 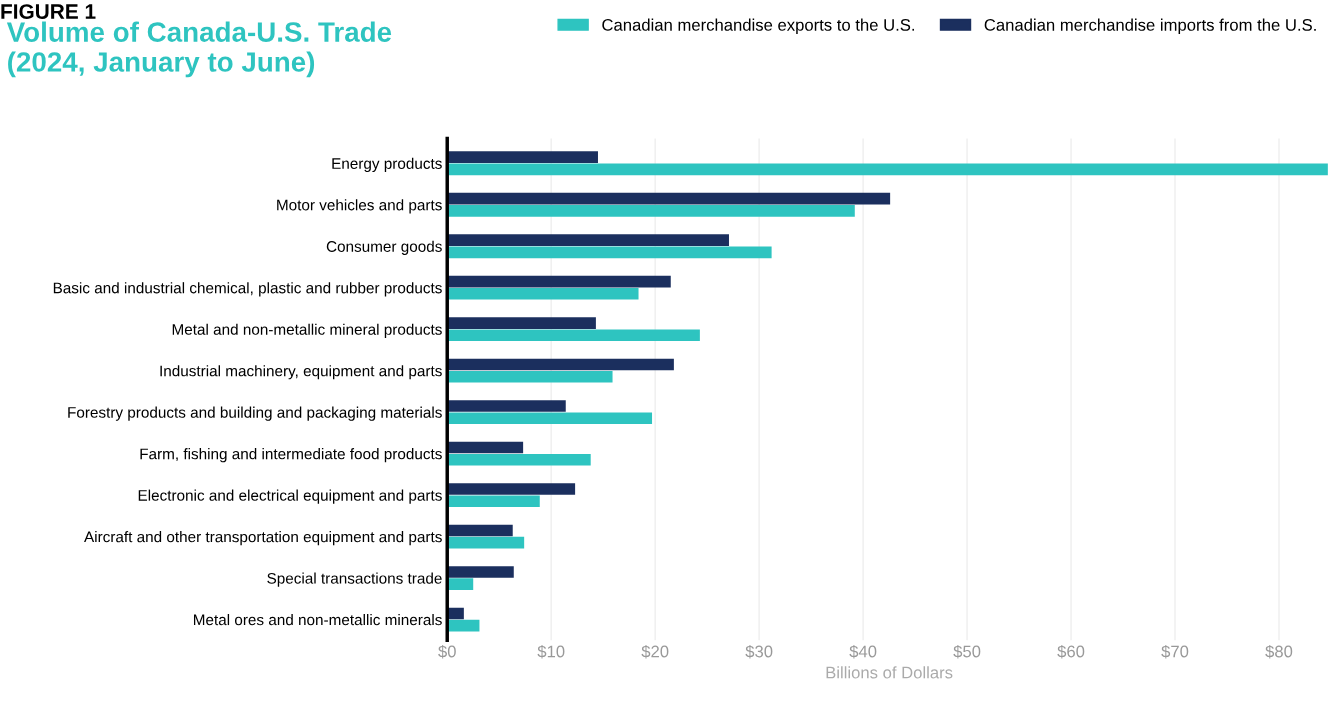 I want to click on x-tick-label: $0, so click(x=447, y=651).